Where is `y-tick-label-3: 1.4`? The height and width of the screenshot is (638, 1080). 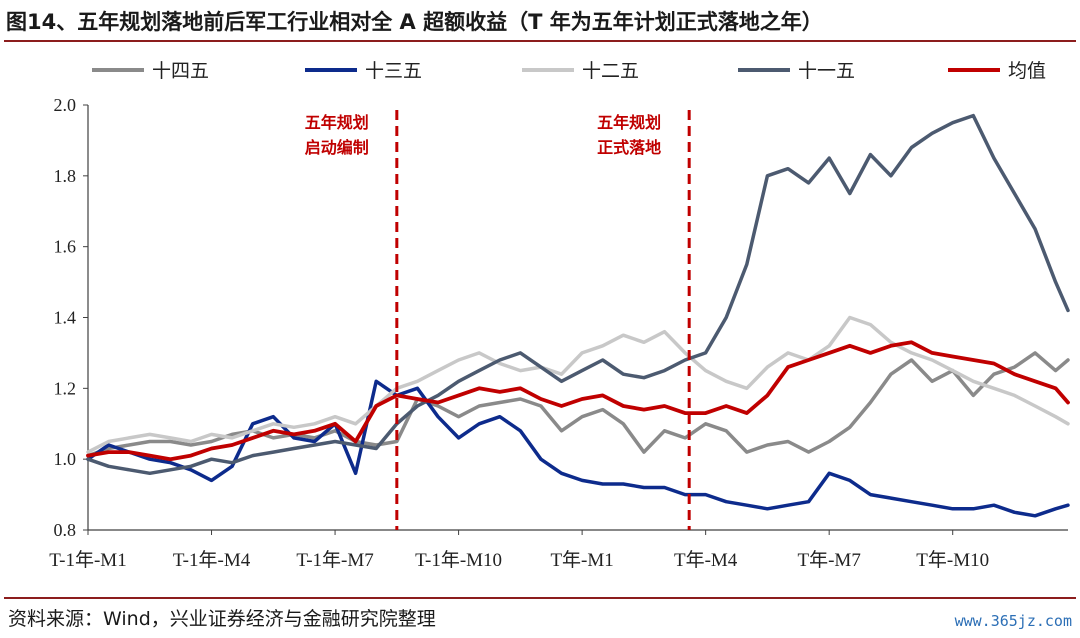
y-tick-label-3: 1.4 is located at coordinates (65, 318).